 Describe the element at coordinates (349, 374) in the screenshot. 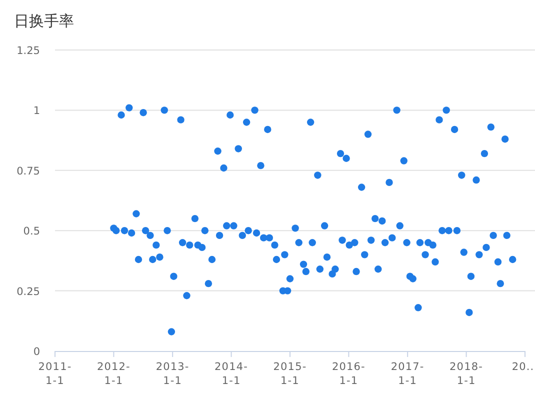

I see `x-tick-label: 2016- 1-1` at that location.